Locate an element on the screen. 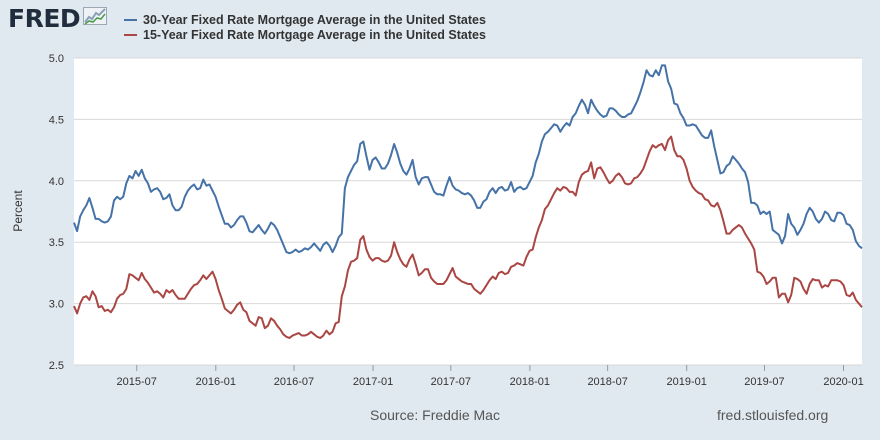 This screenshot has height=440, width=880. legend-swatch-30y is located at coordinates (130, 19).